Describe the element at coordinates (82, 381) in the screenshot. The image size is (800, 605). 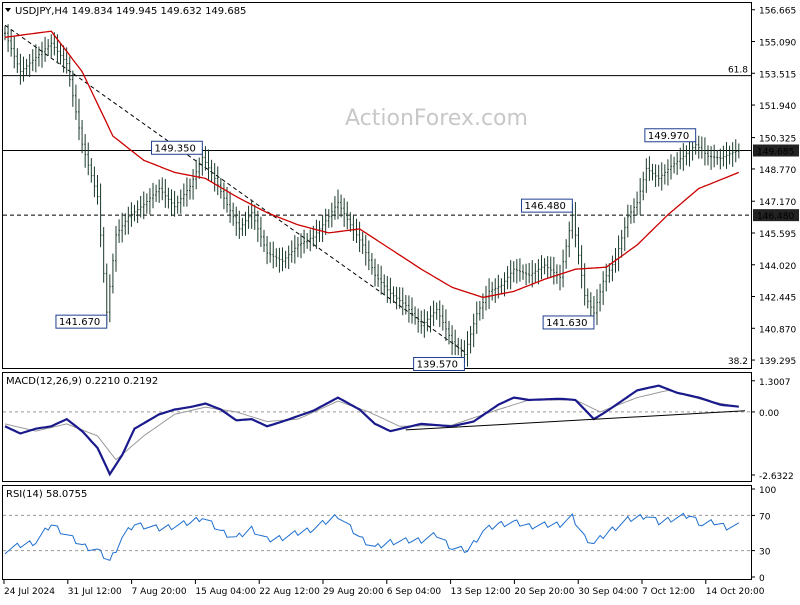
I see `macd-header: MACD(12,26,9) 0.2210 0.2192` at that location.